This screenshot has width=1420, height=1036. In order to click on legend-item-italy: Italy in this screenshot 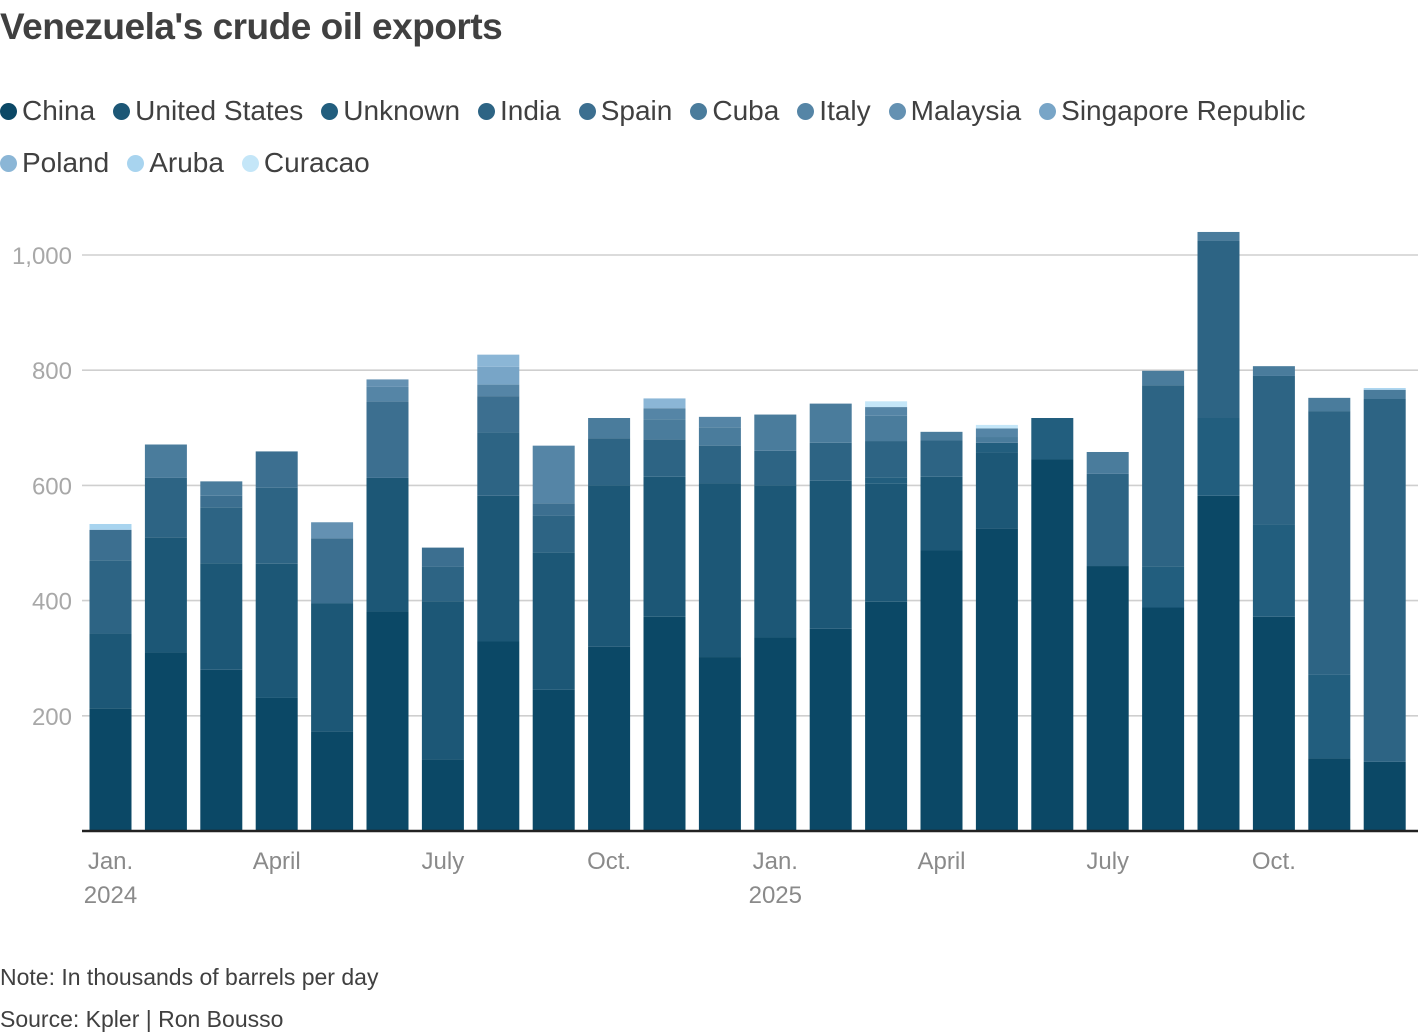, I will do `click(834, 111)`.